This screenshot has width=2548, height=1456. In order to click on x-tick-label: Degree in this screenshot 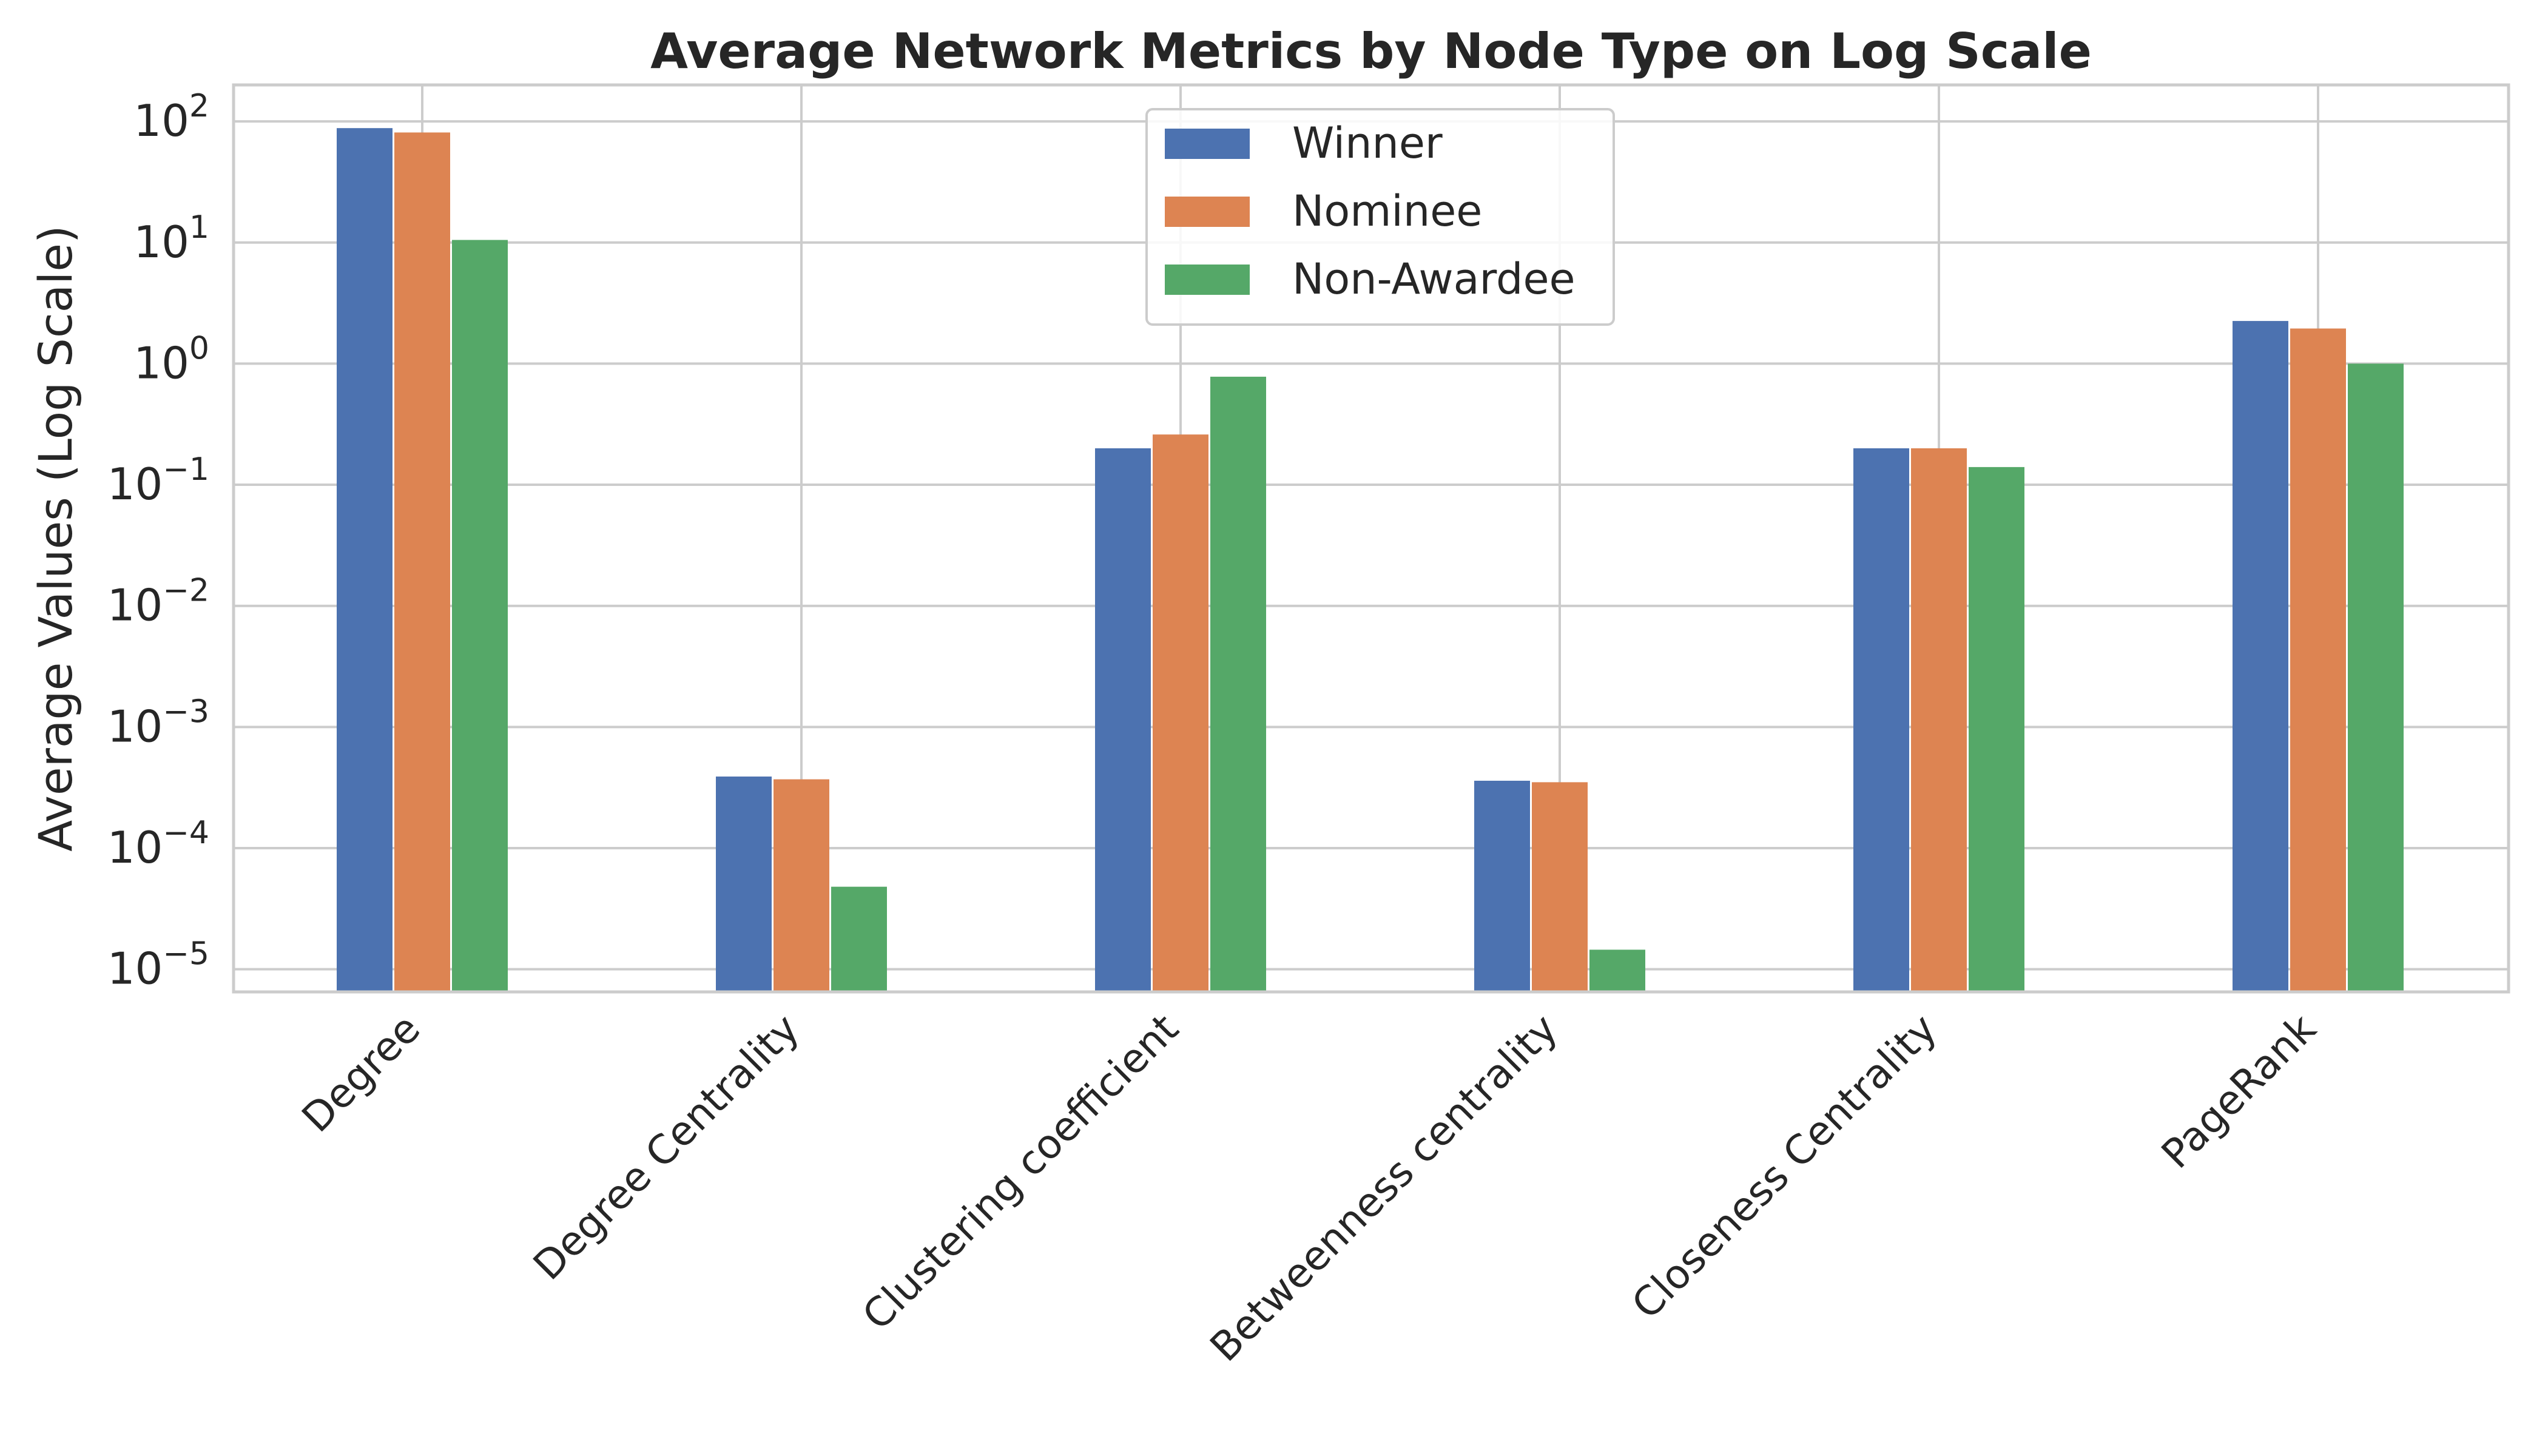, I will do `click(361, 1073)`.